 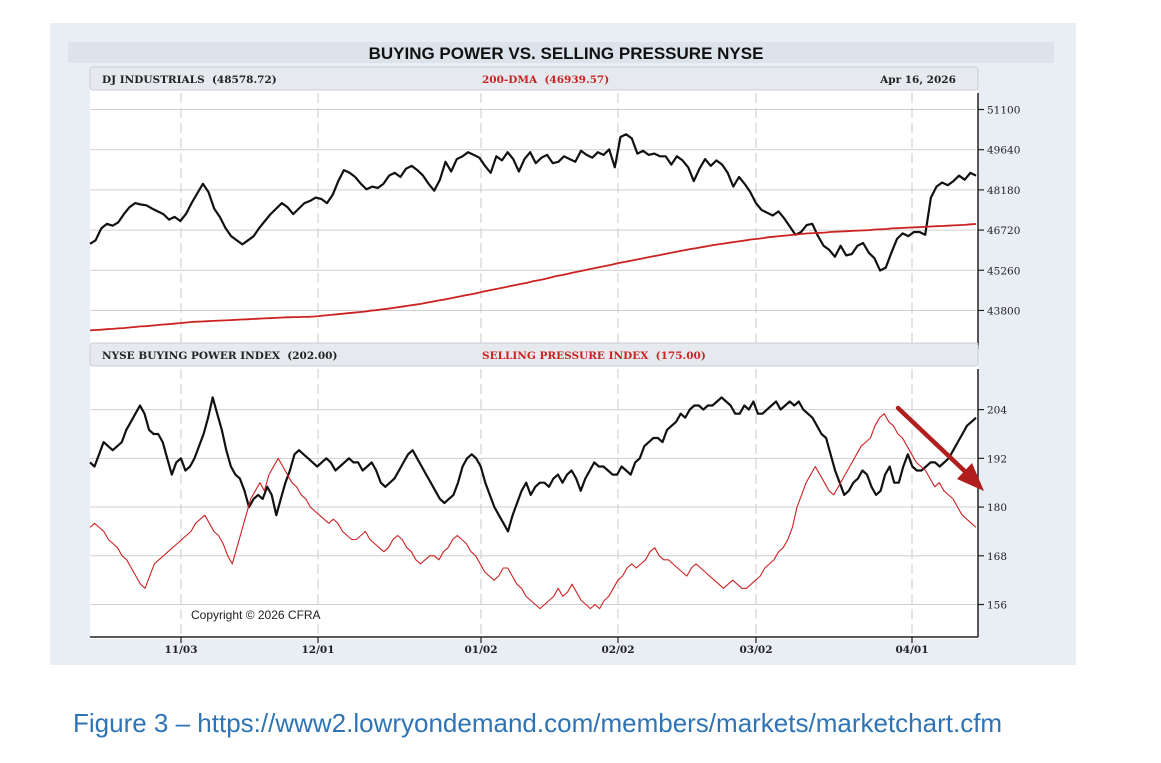 I want to click on y-tick-label: 168, so click(x=997, y=557).